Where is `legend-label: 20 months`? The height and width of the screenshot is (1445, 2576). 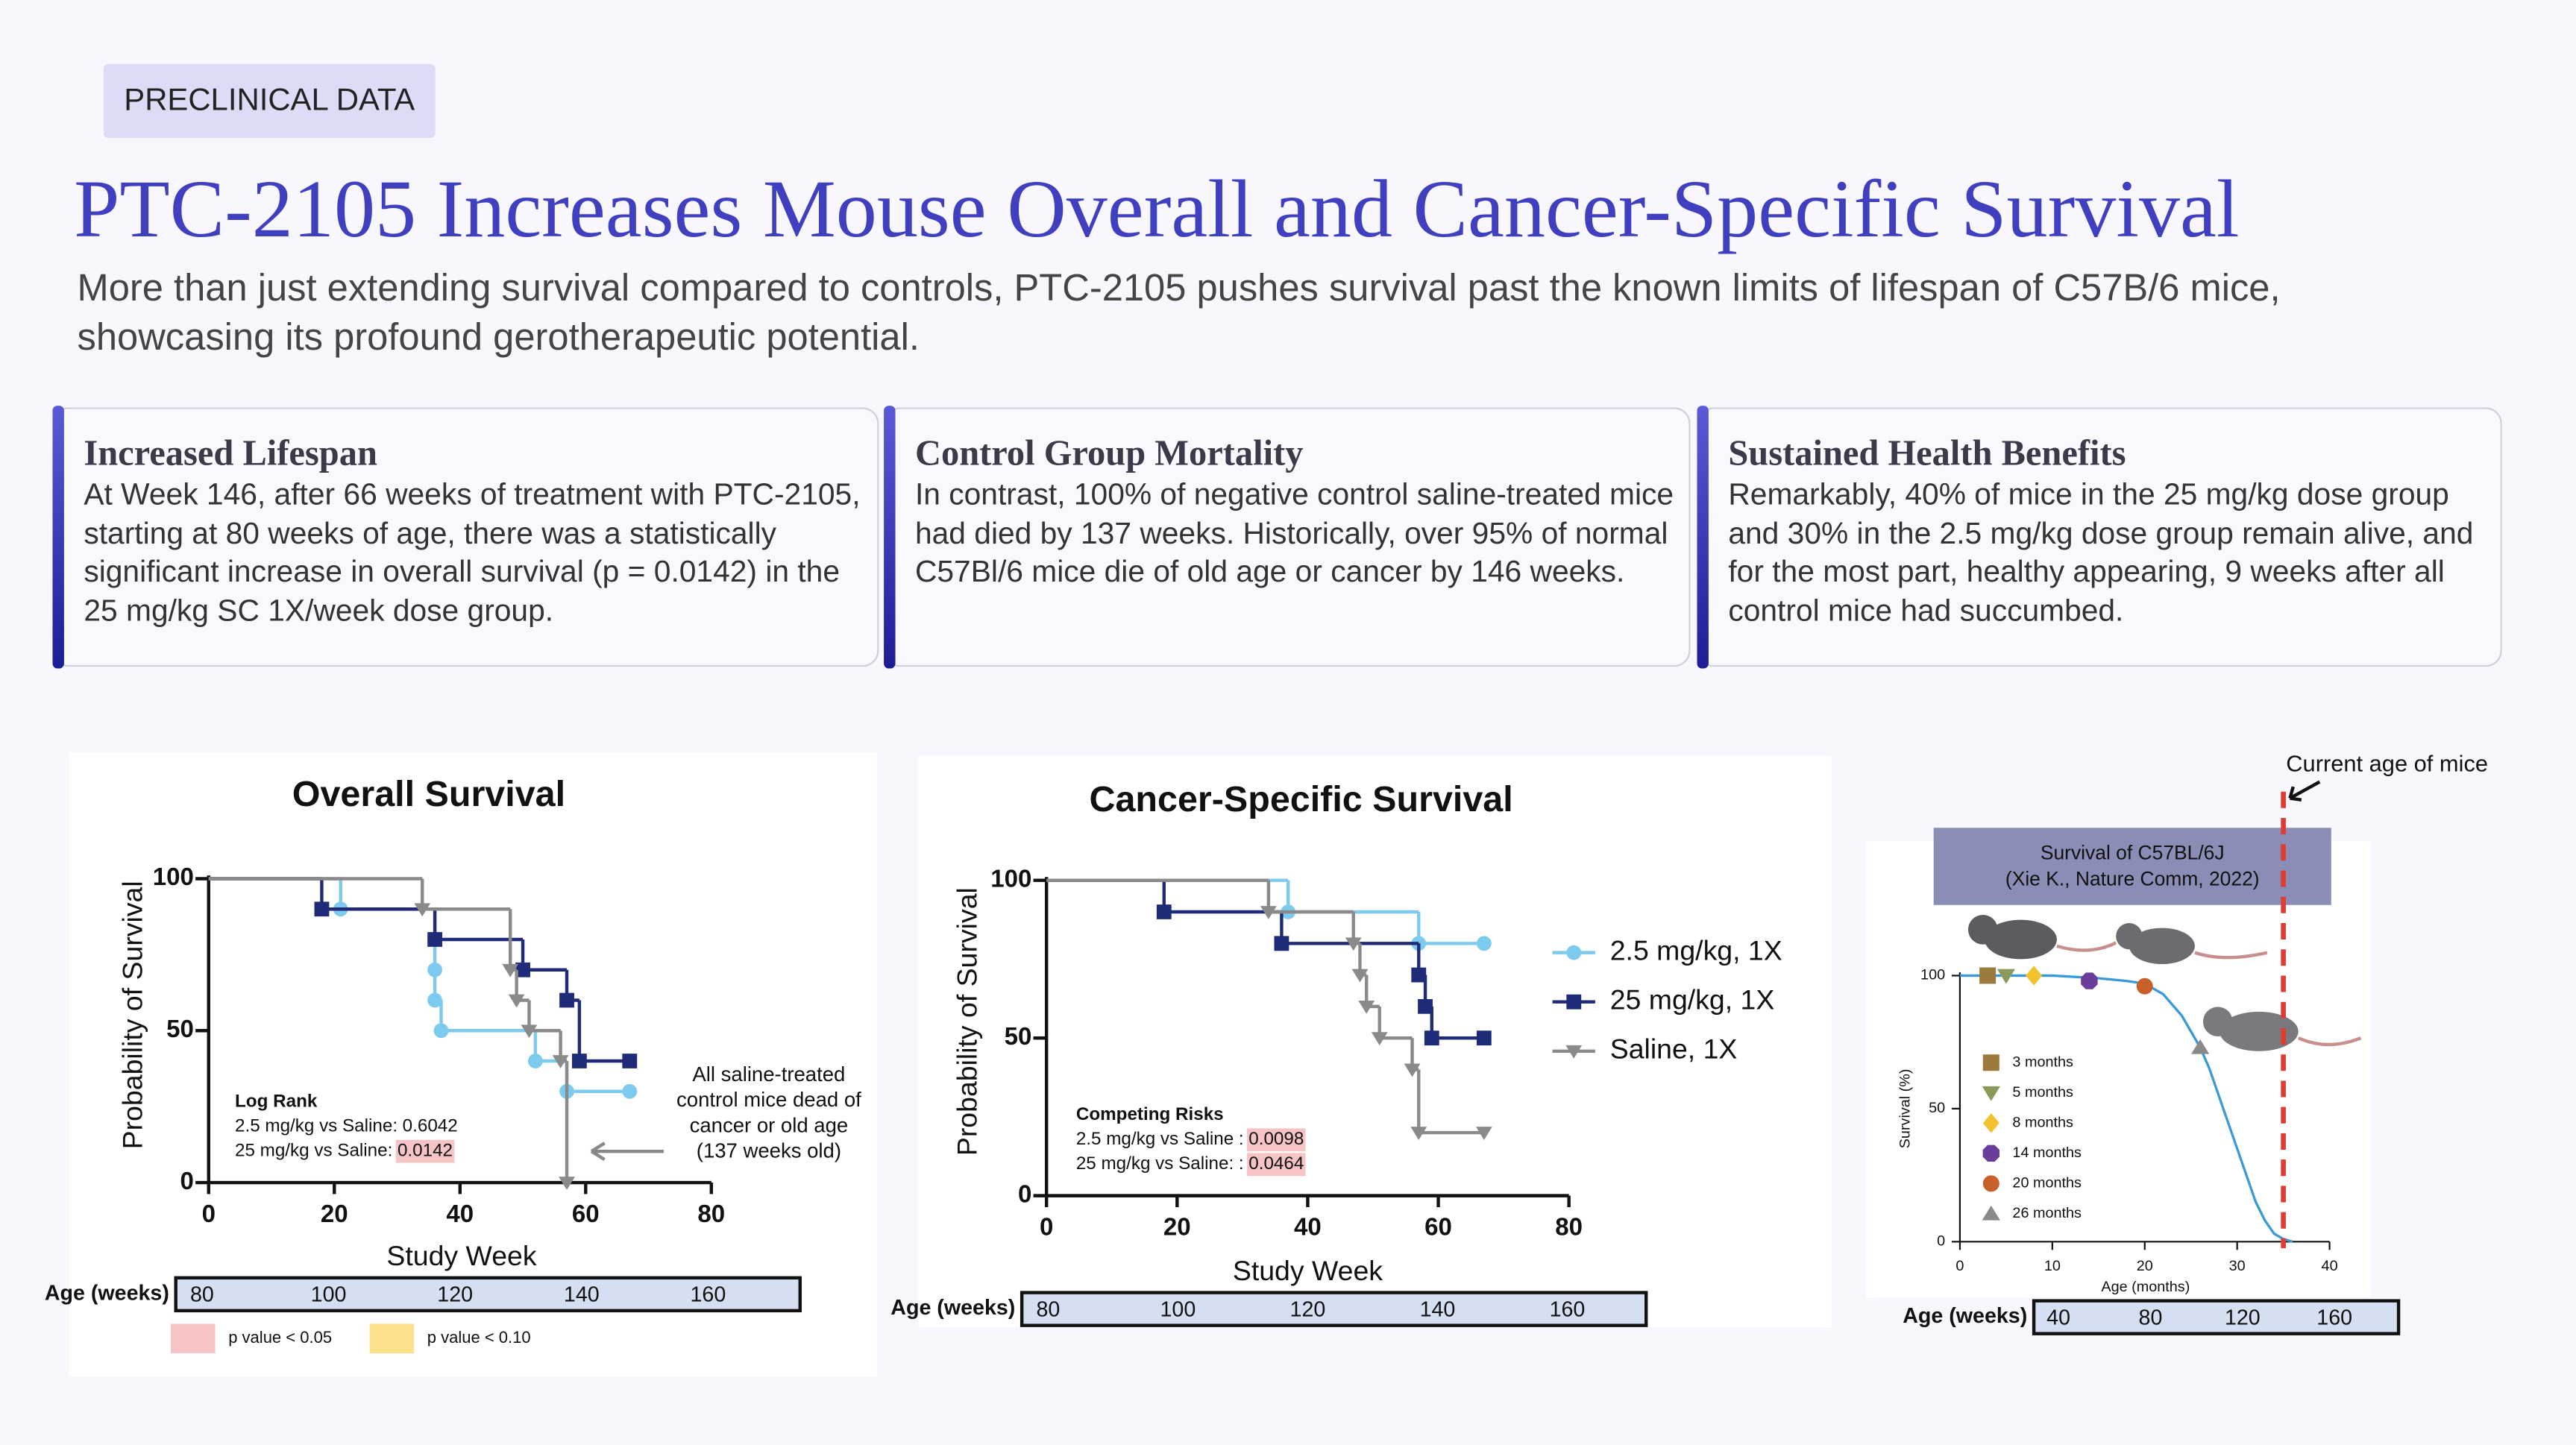
legend-label: 20 months is located at coordinates (2047, 1183).